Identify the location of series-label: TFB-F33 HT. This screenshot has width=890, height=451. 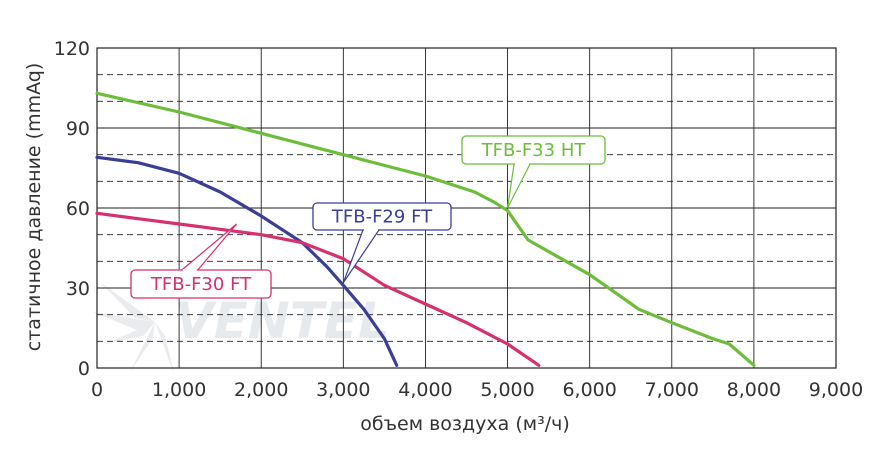
(534, 150).